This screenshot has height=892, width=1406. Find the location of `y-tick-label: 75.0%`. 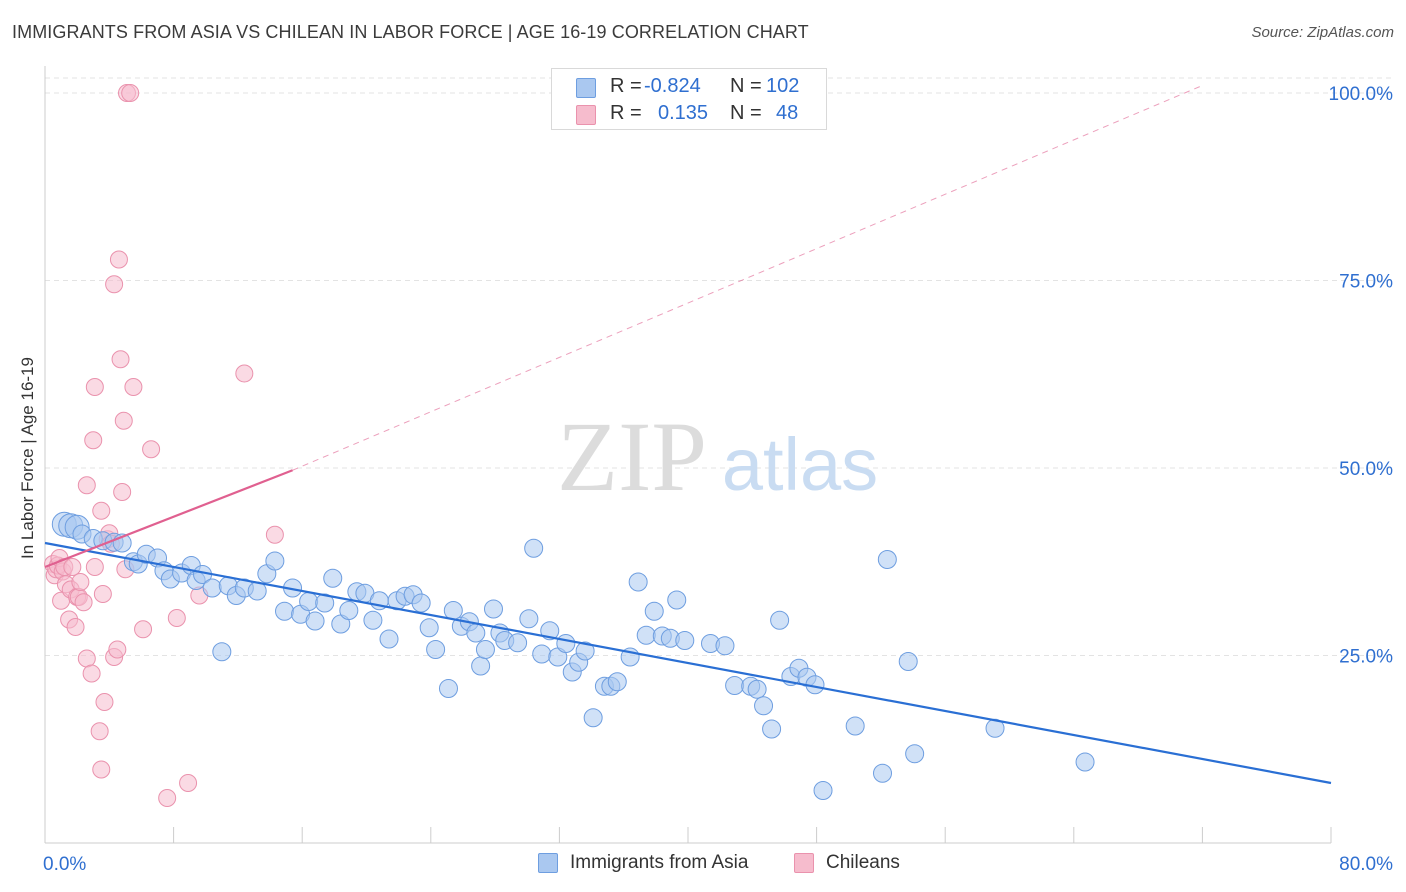

y-tick-label: 75.0% is located at coordinates (1366, 282).